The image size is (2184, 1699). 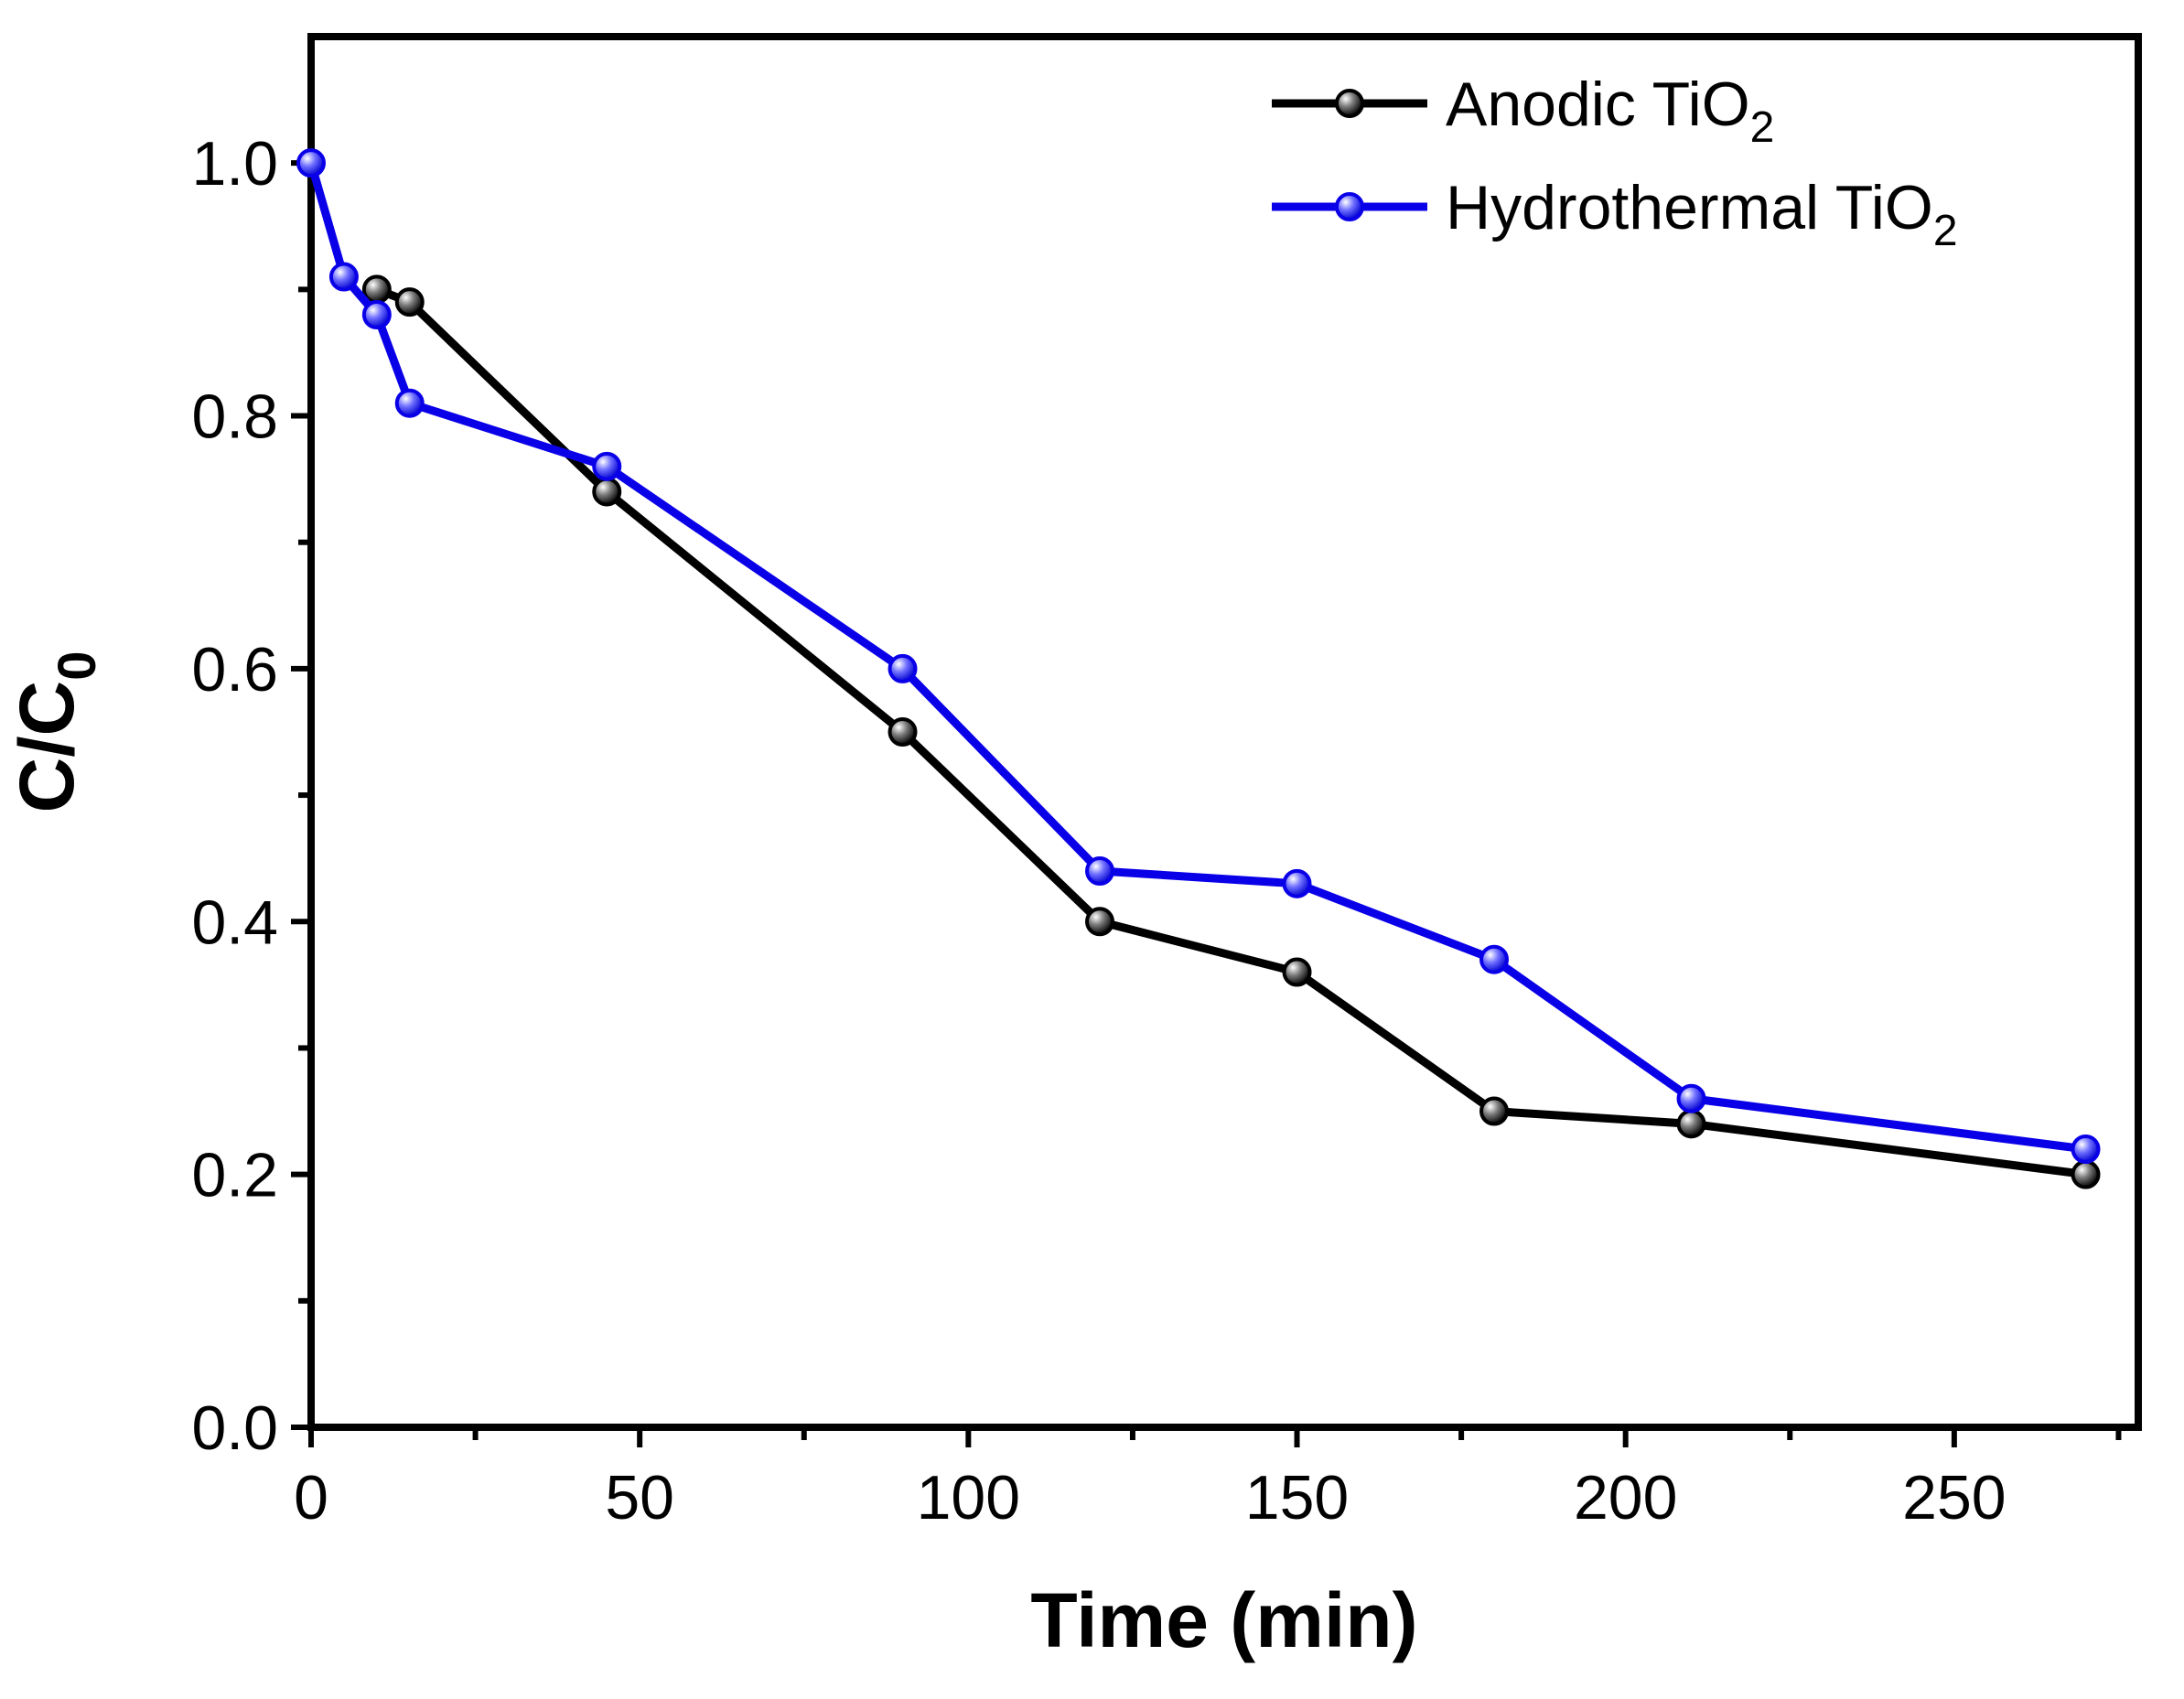 What do you see at coordinates (234, 1428) in the screenshot?
I see `y-tick-label: 0.0` at bounding box center [234, 1428].